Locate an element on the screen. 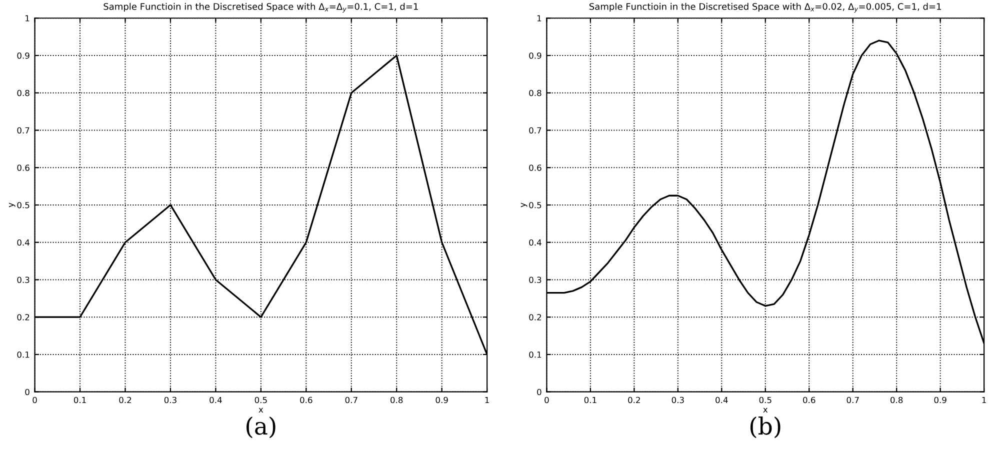  chart-title: Sample Functioin in the Discretised Space with Δ$_{x}$=Δ$_{y}$=0.1, C=1, d=1 is located at coordinates (261, 7).